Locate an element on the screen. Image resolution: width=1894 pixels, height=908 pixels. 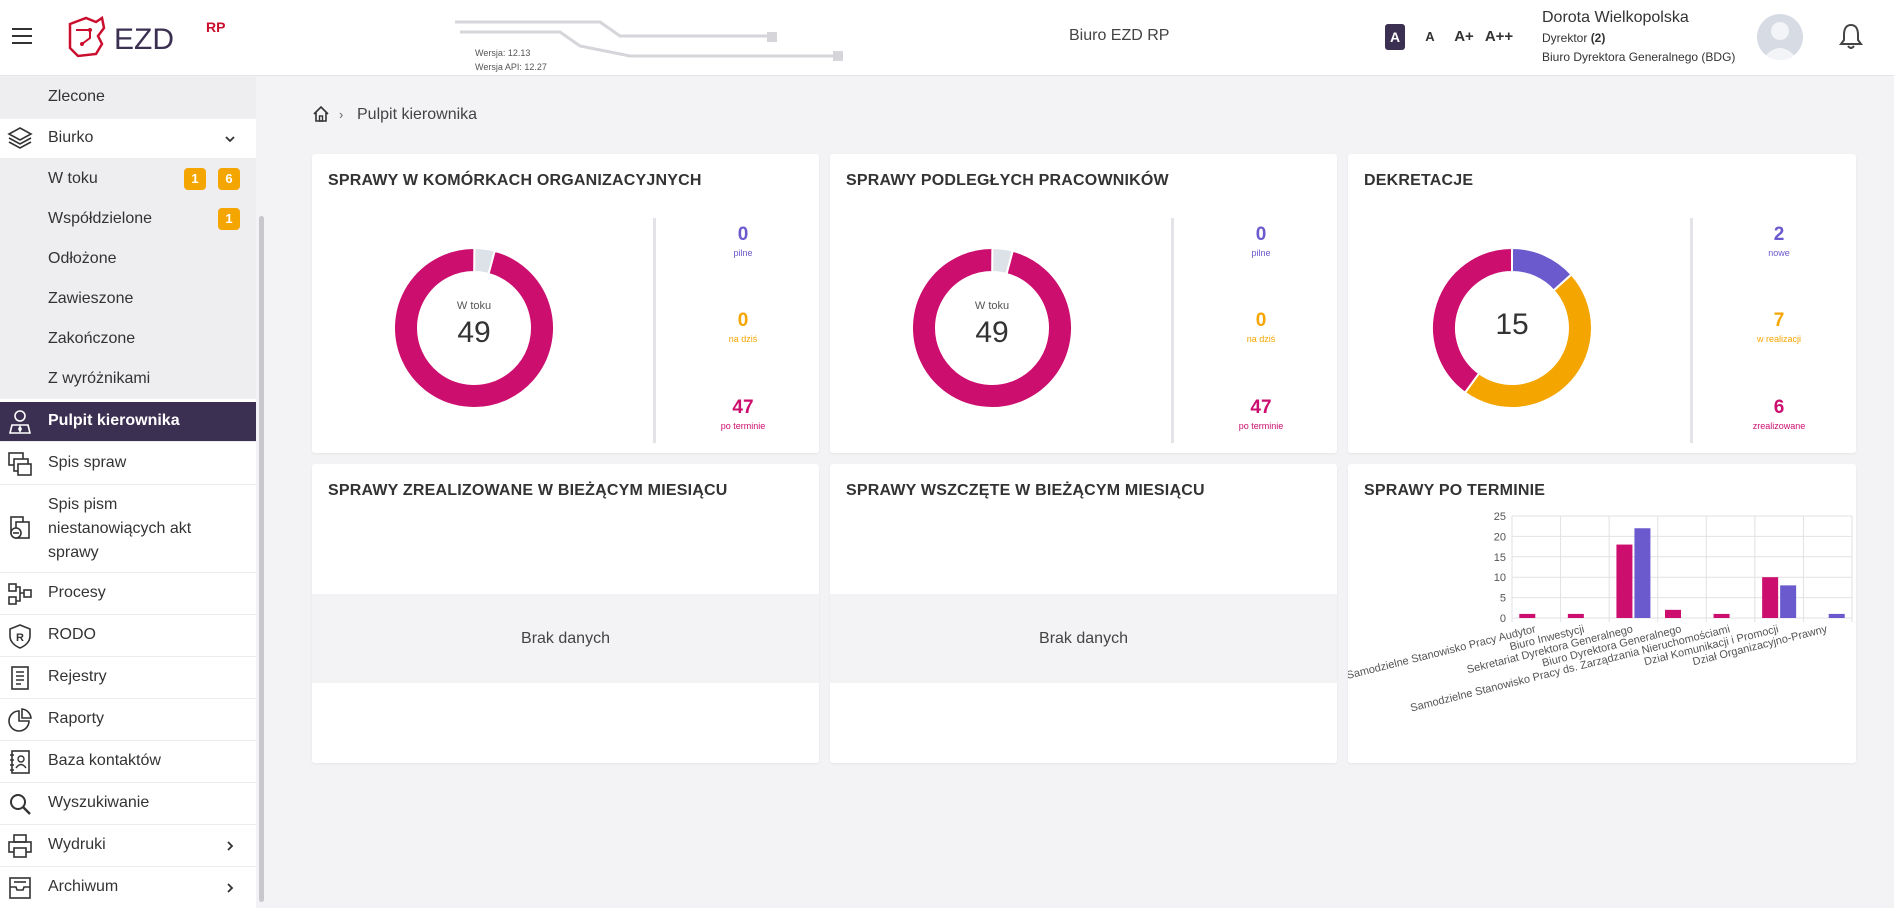
sidebar-item-wspoldzielone: Współdzielone 1 is located at coordinates (128, 219).